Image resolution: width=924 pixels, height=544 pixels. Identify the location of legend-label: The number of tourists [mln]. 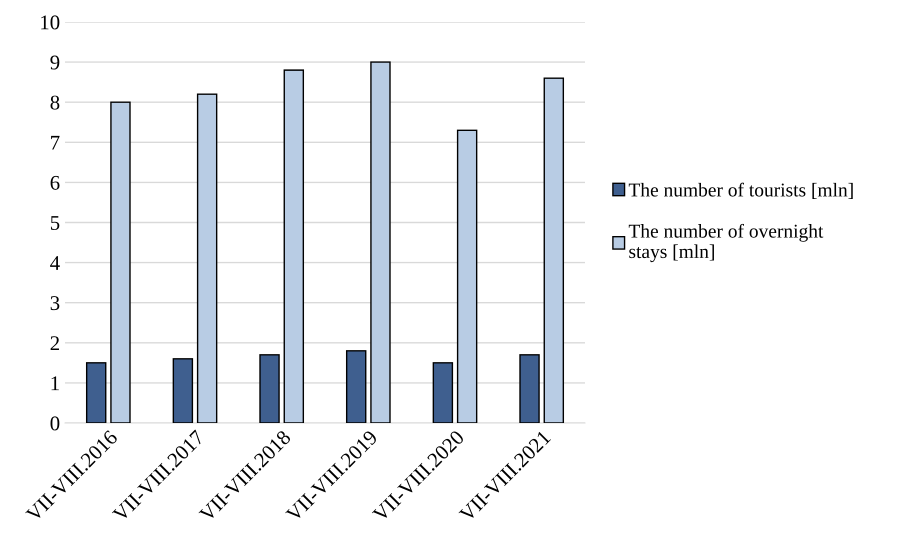
(740, 190).